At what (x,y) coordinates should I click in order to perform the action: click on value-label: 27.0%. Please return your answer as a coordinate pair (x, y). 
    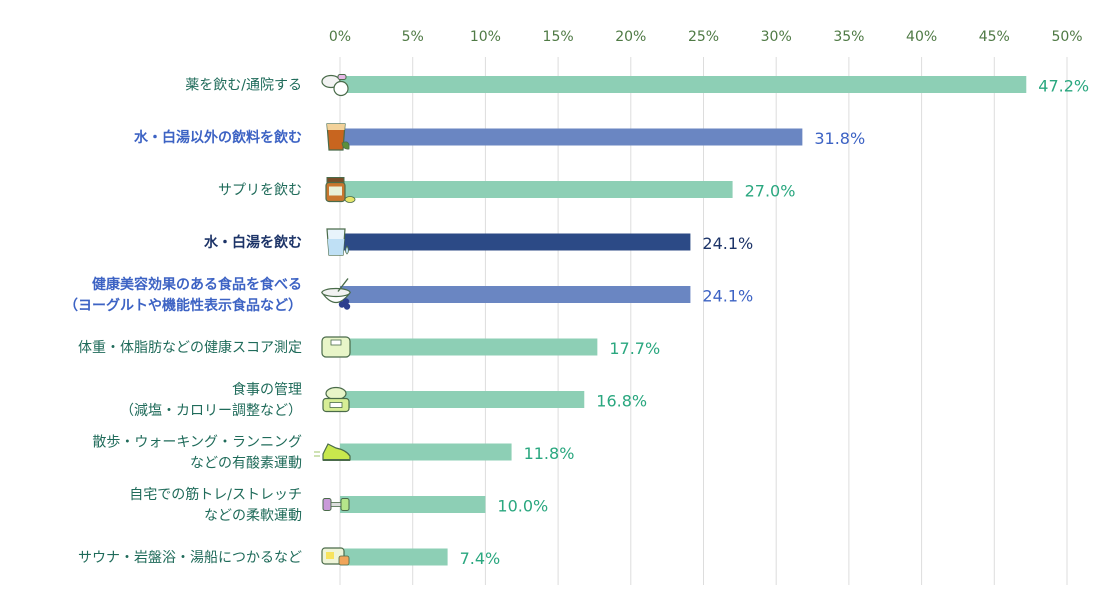
    Looking at the image, I should click on (770, 191).